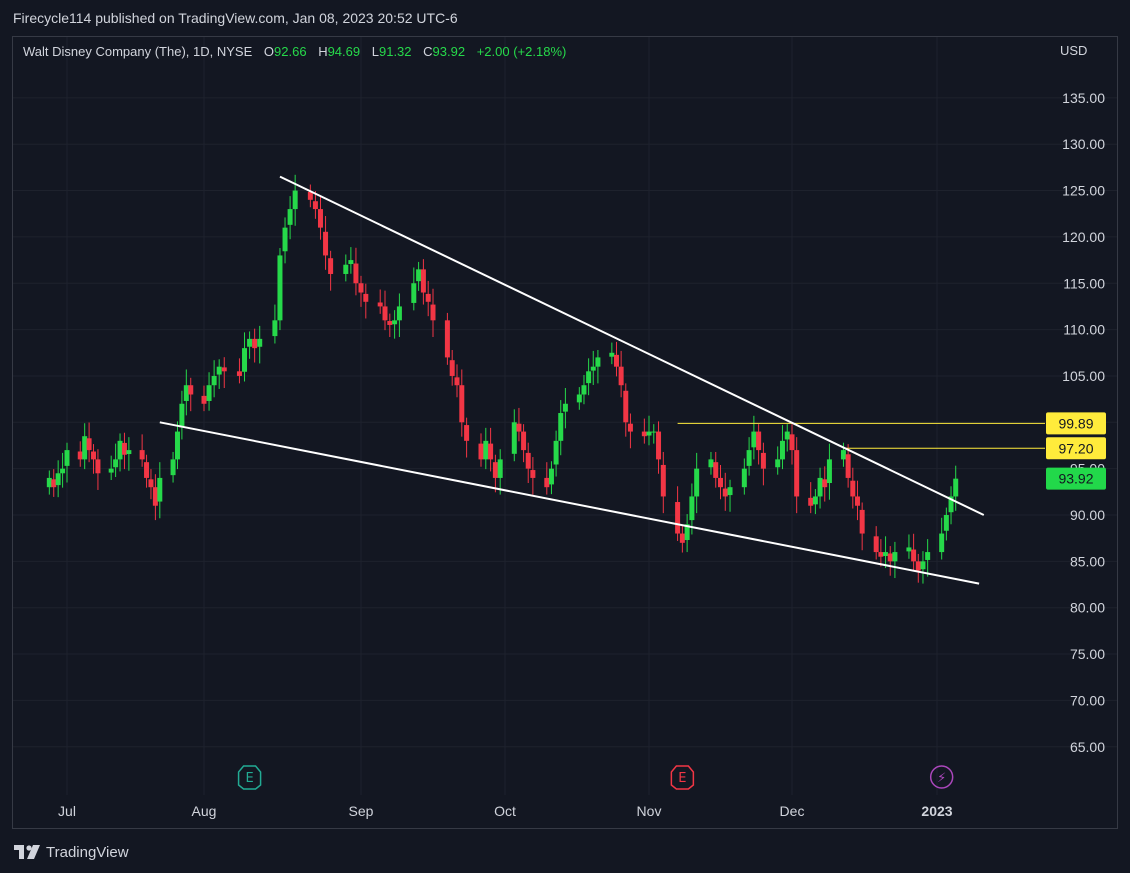  I want to click on event-glyph: E, so click(682, 778).